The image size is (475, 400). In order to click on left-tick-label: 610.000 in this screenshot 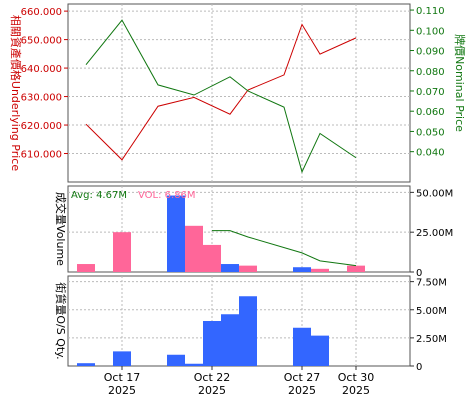, I will do `click(41, 155)`.